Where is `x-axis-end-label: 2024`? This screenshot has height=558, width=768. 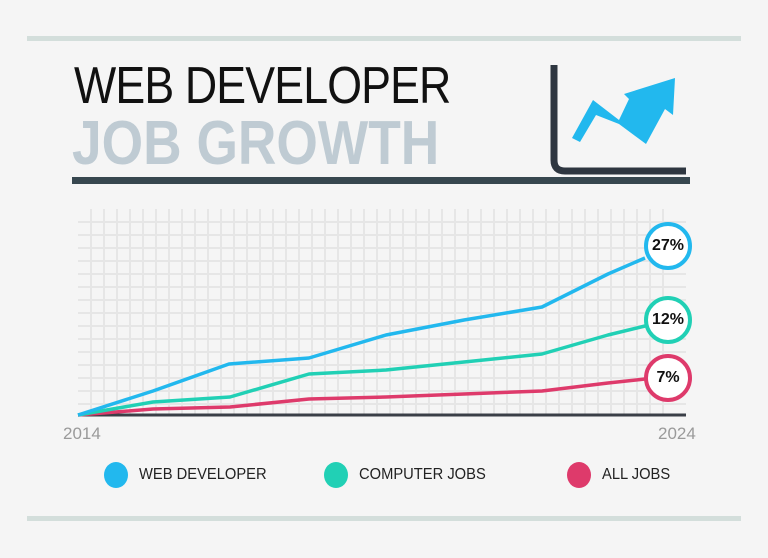
x-axis-end-label: 2024 is located at coordinates (677, 433).